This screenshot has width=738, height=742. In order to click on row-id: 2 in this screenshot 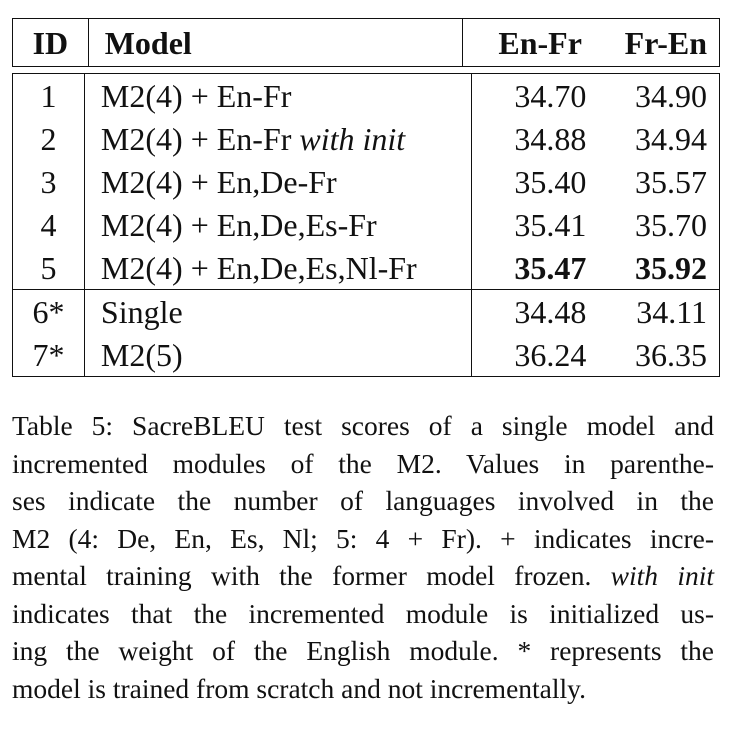, I will do `click(48, 138)`.